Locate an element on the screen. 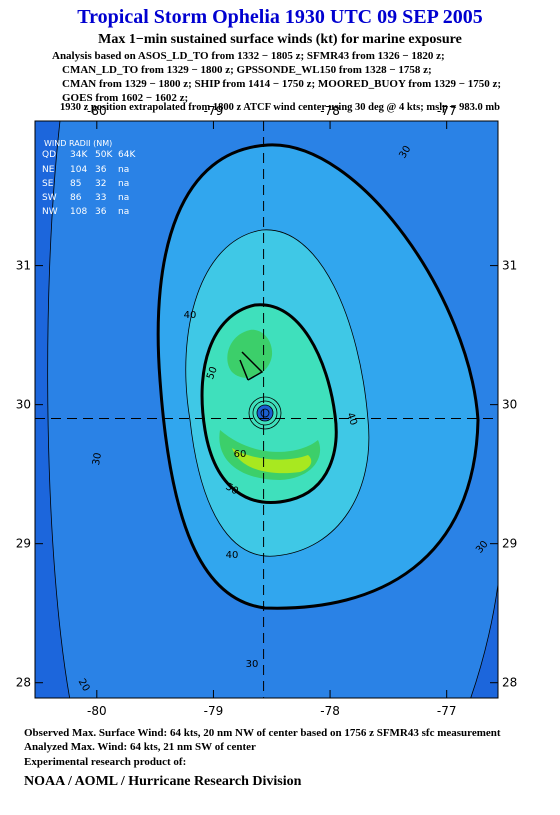 Image resolution: width=560 pixels, height=815 pixels. wind-radii-cell: 86 is located at coordinates (76, 198).